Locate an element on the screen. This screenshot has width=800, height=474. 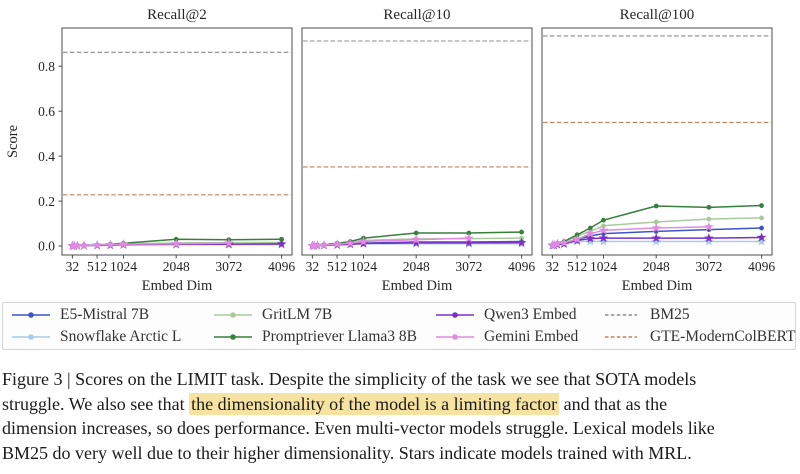
caption-text: and that as the is located at coordinates (613, 403).